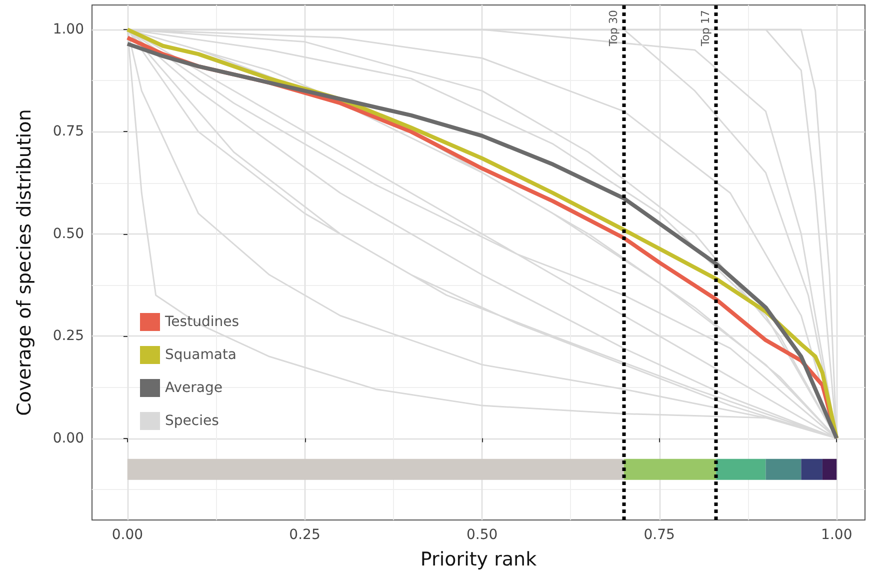  Describe the element at coordinates (659, 535) in the screenshot. I see `x-tick-label: 0.75` at that location.